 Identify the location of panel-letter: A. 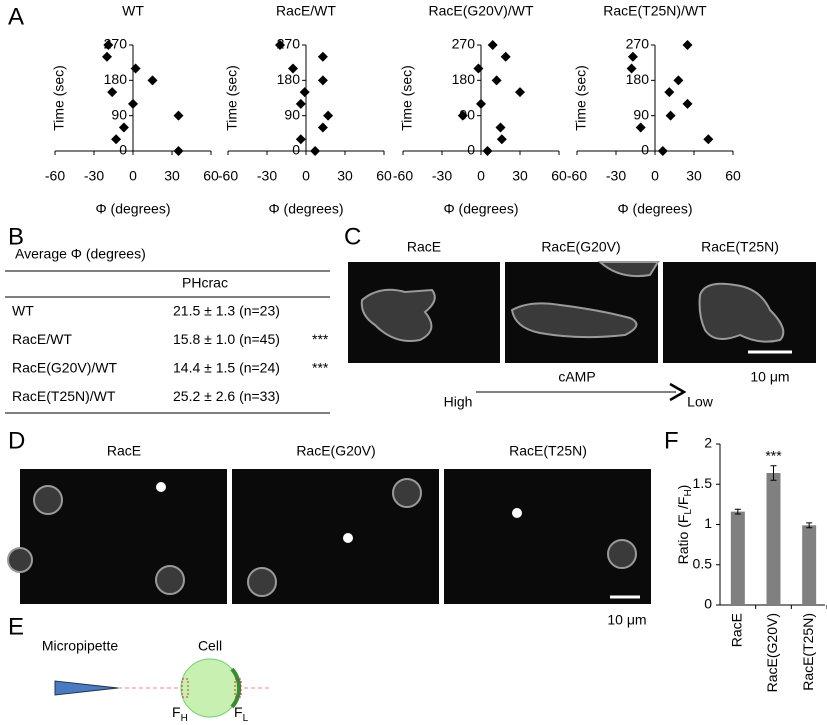
(16, 16).